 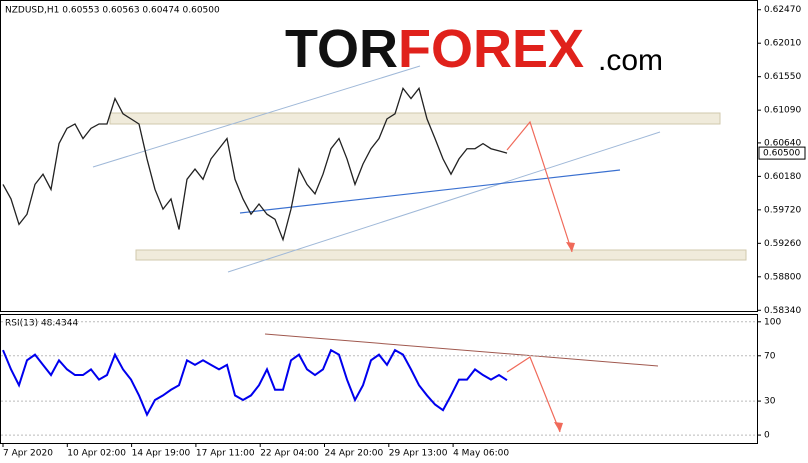 I want to click on resistance-zone, so click(x=415, y=118).